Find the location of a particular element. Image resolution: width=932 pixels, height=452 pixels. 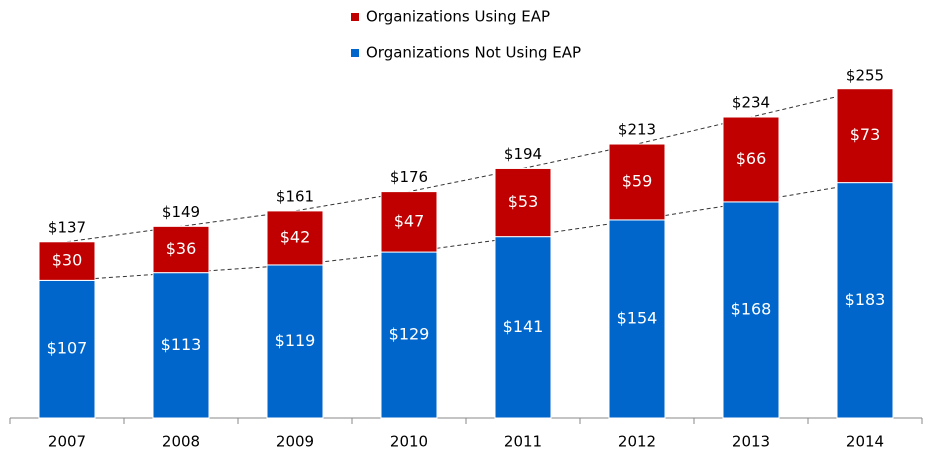

x-tick-label: 2011 is located at coordinates (523, 442).